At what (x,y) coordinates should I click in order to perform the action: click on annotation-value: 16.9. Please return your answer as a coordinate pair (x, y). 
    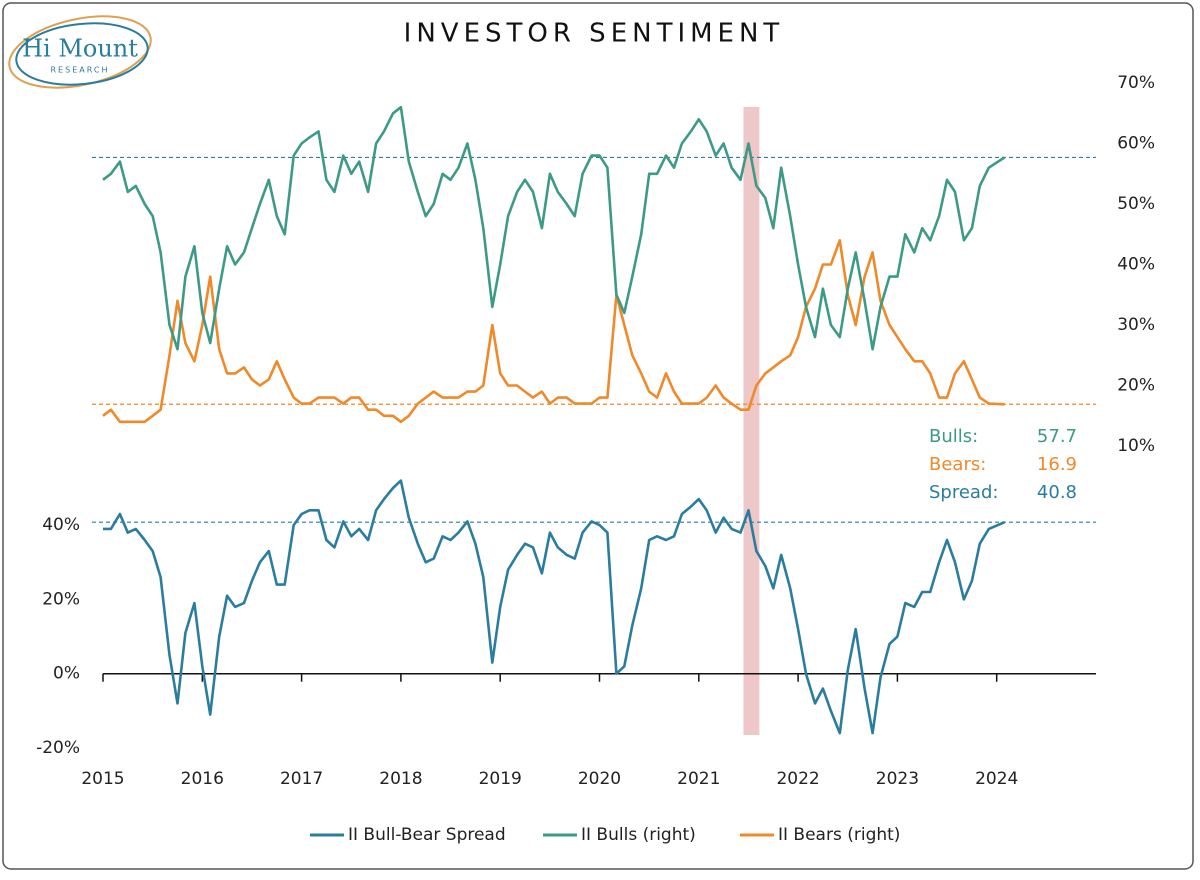
    Looking at the image, I should click on (1057, 464).